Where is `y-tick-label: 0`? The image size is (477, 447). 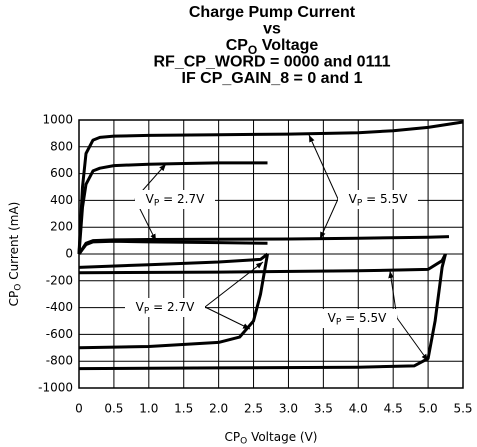
y-tick-label: 0 is located at coordinates (69, 254).